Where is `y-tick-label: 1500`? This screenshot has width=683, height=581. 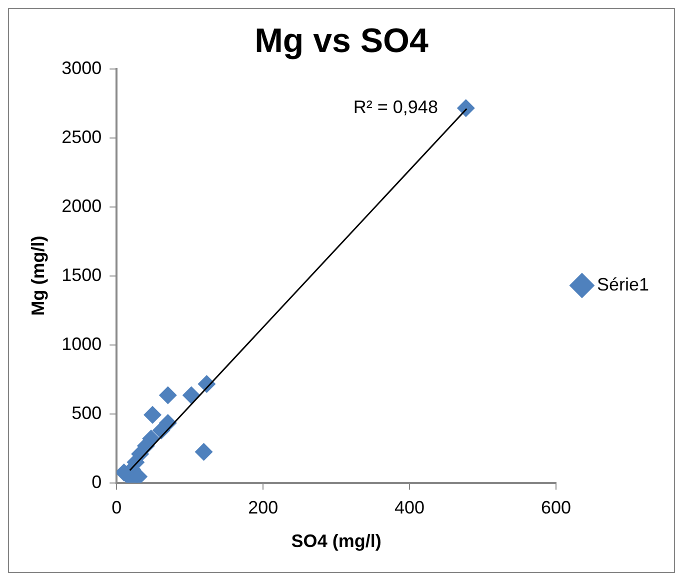
y-tick-label: 1500 is located at coordinates (82, 274).